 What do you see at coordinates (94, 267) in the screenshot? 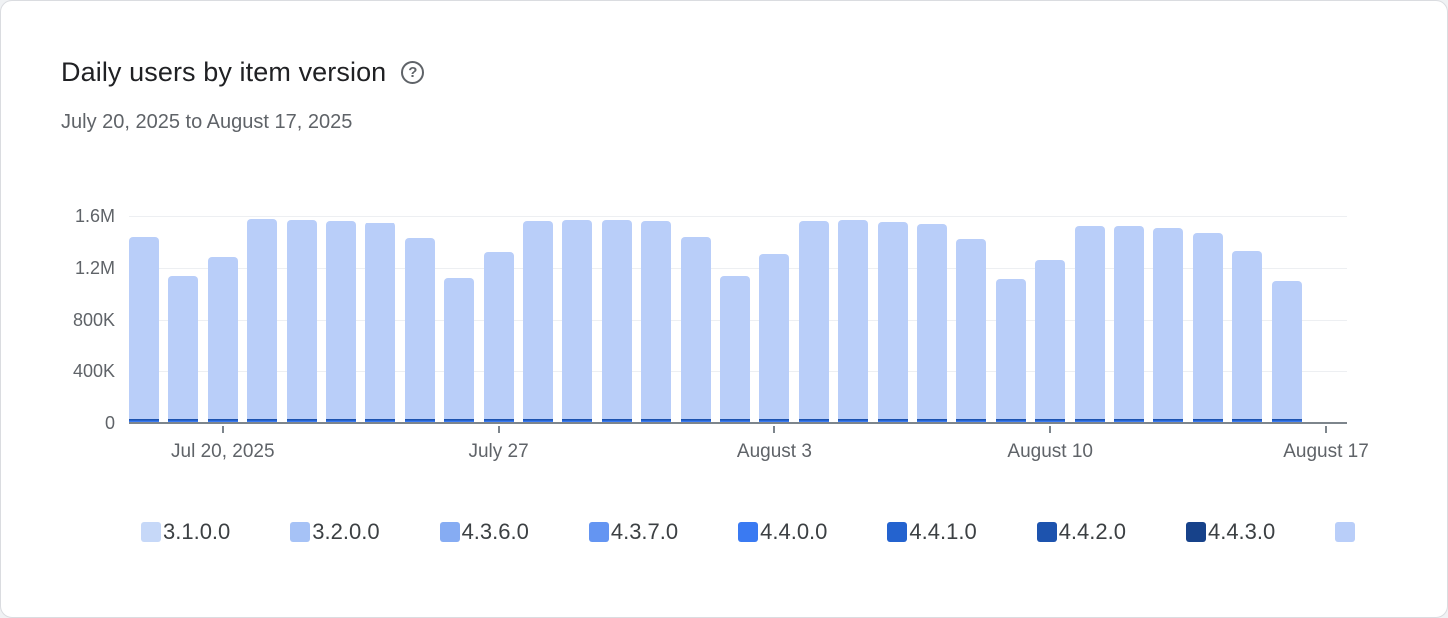
I see `y-axis-label: 1.2M` at bounding box center [94, 267].